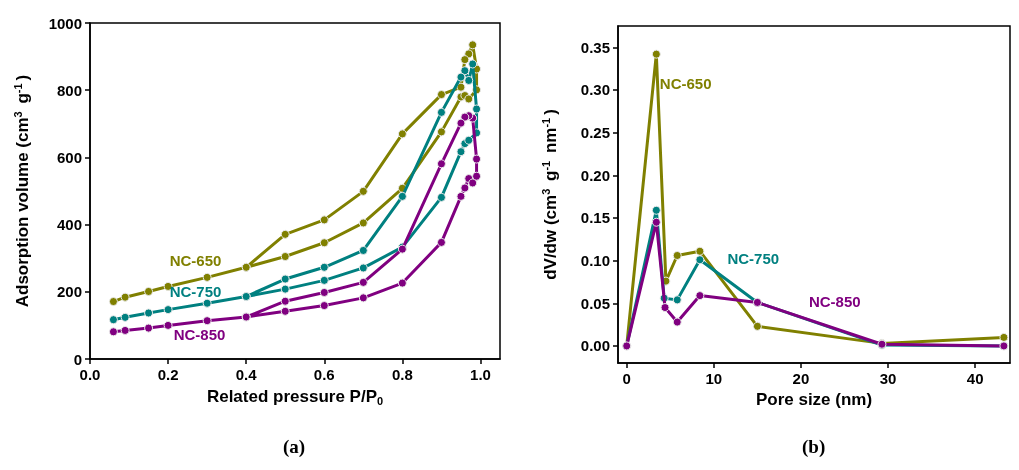 This screenshot has width=1019, height=470. I want to click on x-tick-label: 0.4, so click(246, 374).